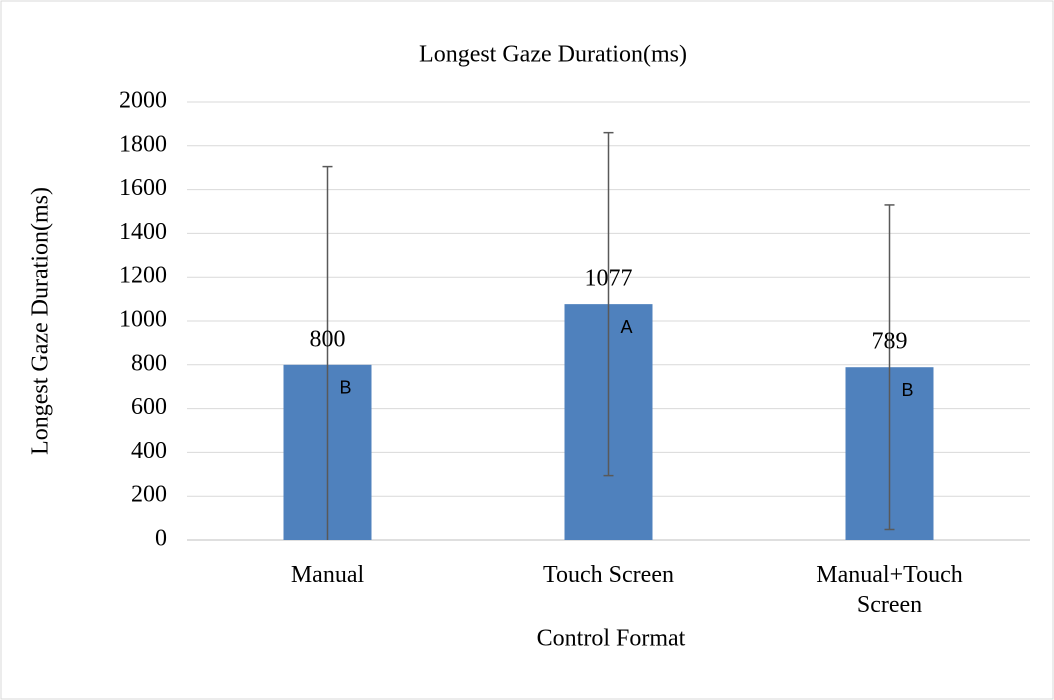 The height and width of the screenshot is (700, 1054). What do you see at coordinates (149, 363) in the screenshot?
I see `y-tick-label: 800` at bounding box center [149, 363].